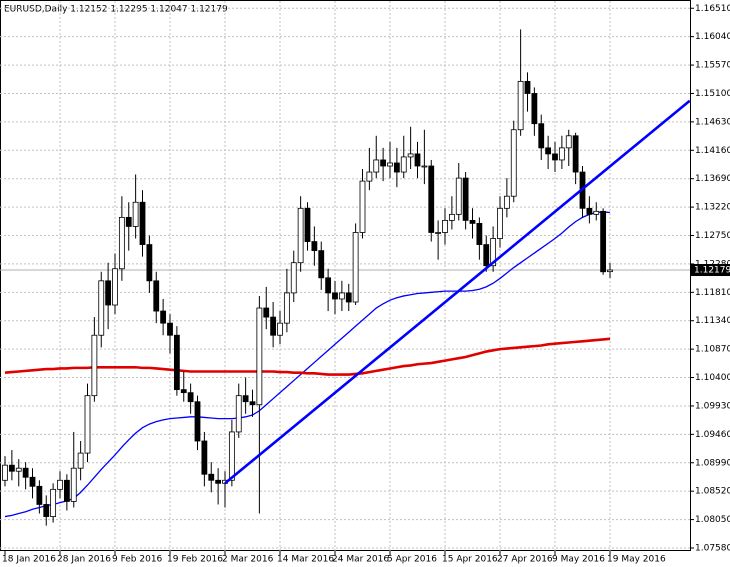 This screenshot has width=730, height=567. I want to click on last-price-box, so click(710, 270).